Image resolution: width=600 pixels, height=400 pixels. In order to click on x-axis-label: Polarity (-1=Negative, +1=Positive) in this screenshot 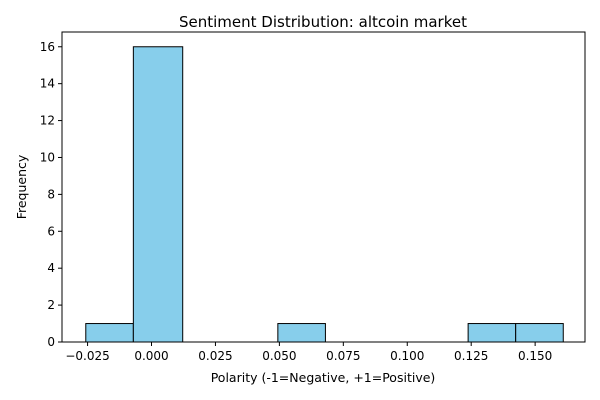, I will do `click(323, 377)`.